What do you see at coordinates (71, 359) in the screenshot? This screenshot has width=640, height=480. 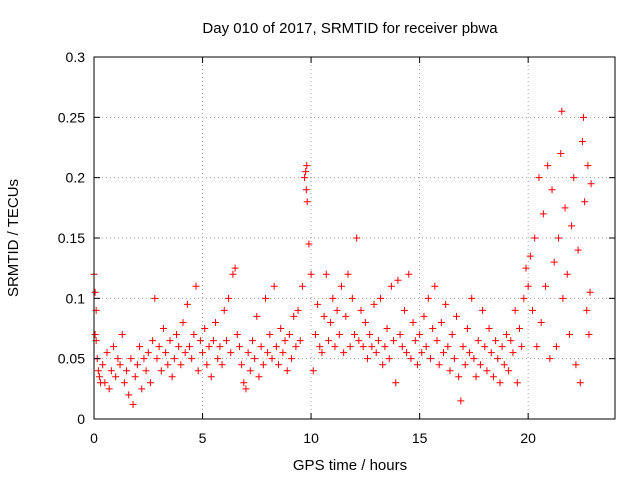 I see `y-tick-label: 0.05` at bounding box center [71, 359].